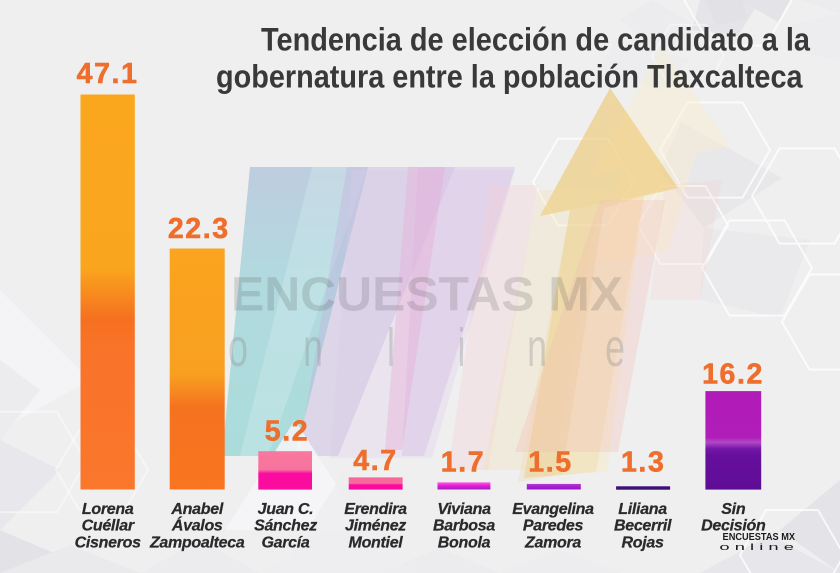 Image resolution: width=840 pixels, height=573 pixels. Describe the element at coordinates (553, 509) in the screenshot. I see `svg-text: Evangelina` at that location.